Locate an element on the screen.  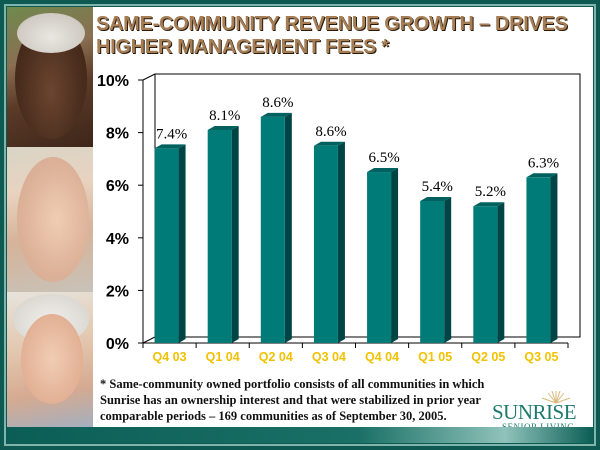
data-label: 6.5% is located at coordinates (383, 158).